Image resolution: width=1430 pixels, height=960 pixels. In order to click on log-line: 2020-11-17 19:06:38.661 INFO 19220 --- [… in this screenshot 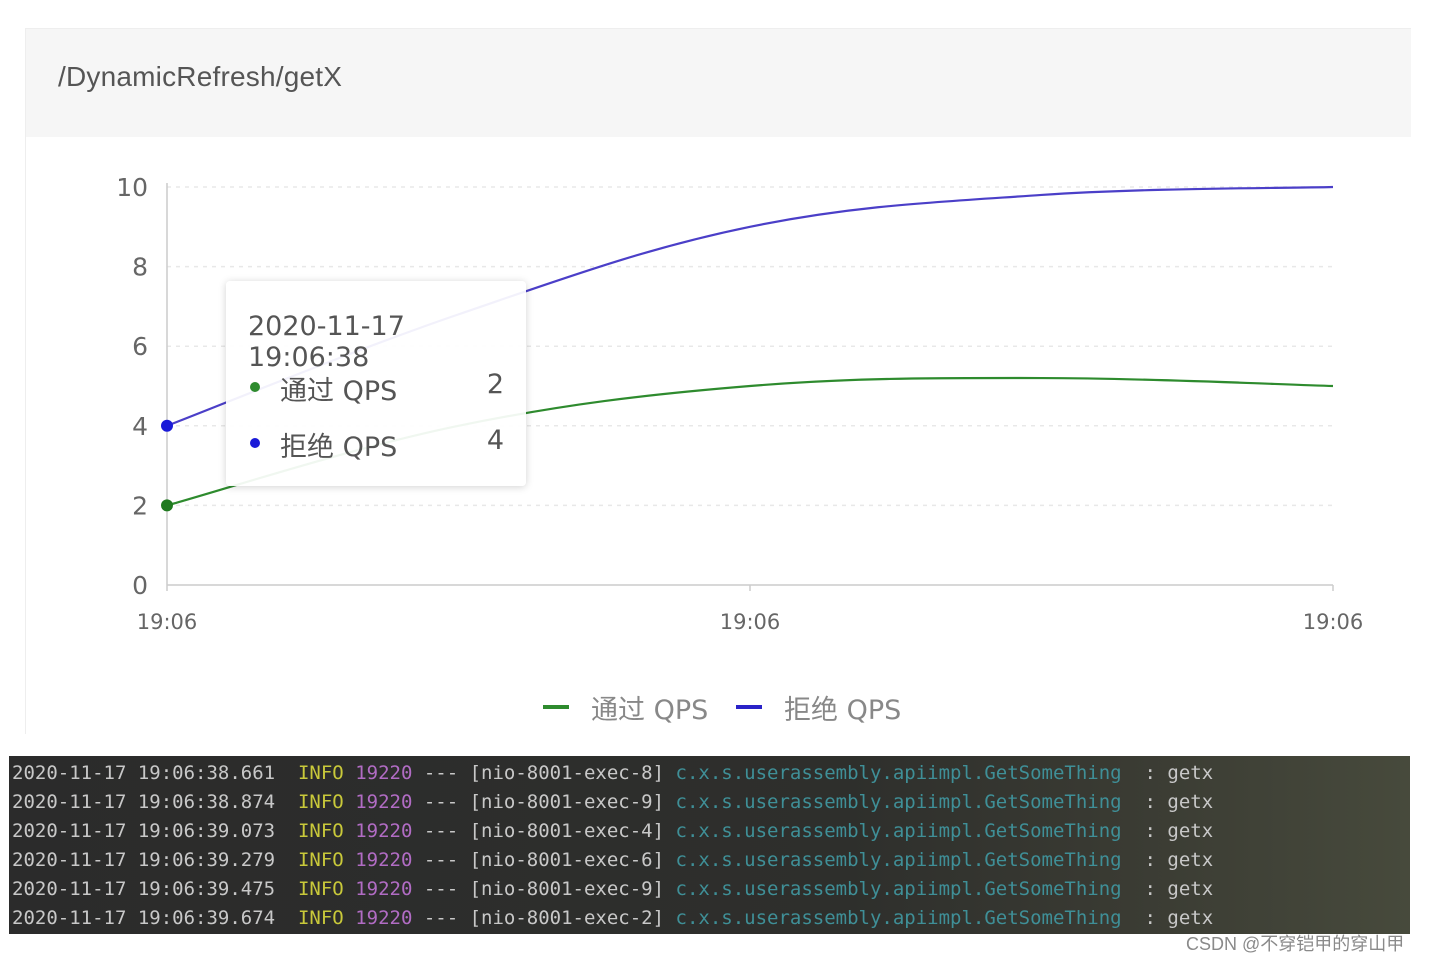, I will do `click(612, 773)`.